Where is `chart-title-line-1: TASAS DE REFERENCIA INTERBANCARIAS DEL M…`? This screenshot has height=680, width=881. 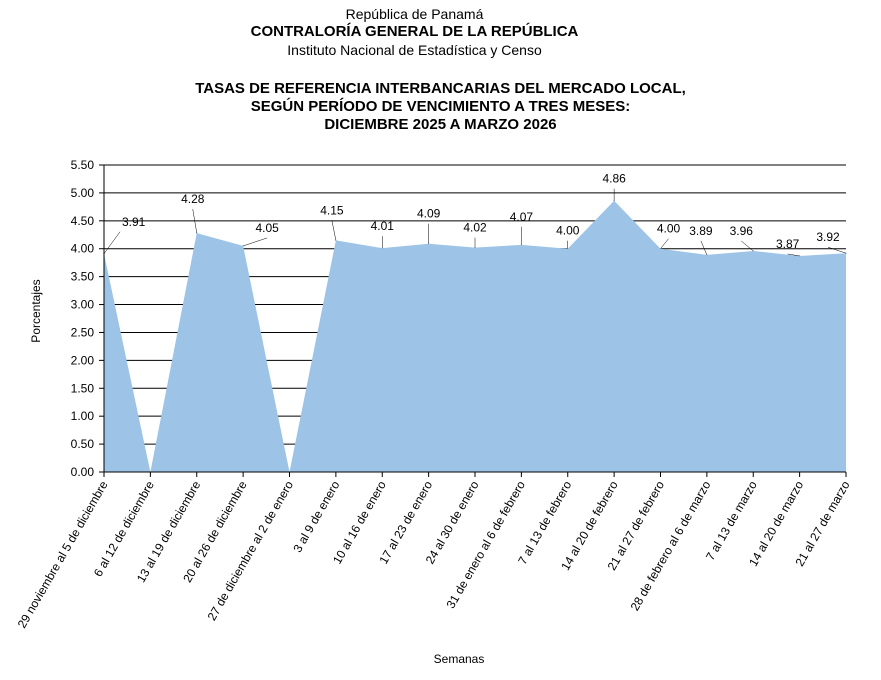
chart-title-line-1: TASAS DE REFERENCIA INTERBANCARIAS DEL M… is located at coordinates (440, 88).